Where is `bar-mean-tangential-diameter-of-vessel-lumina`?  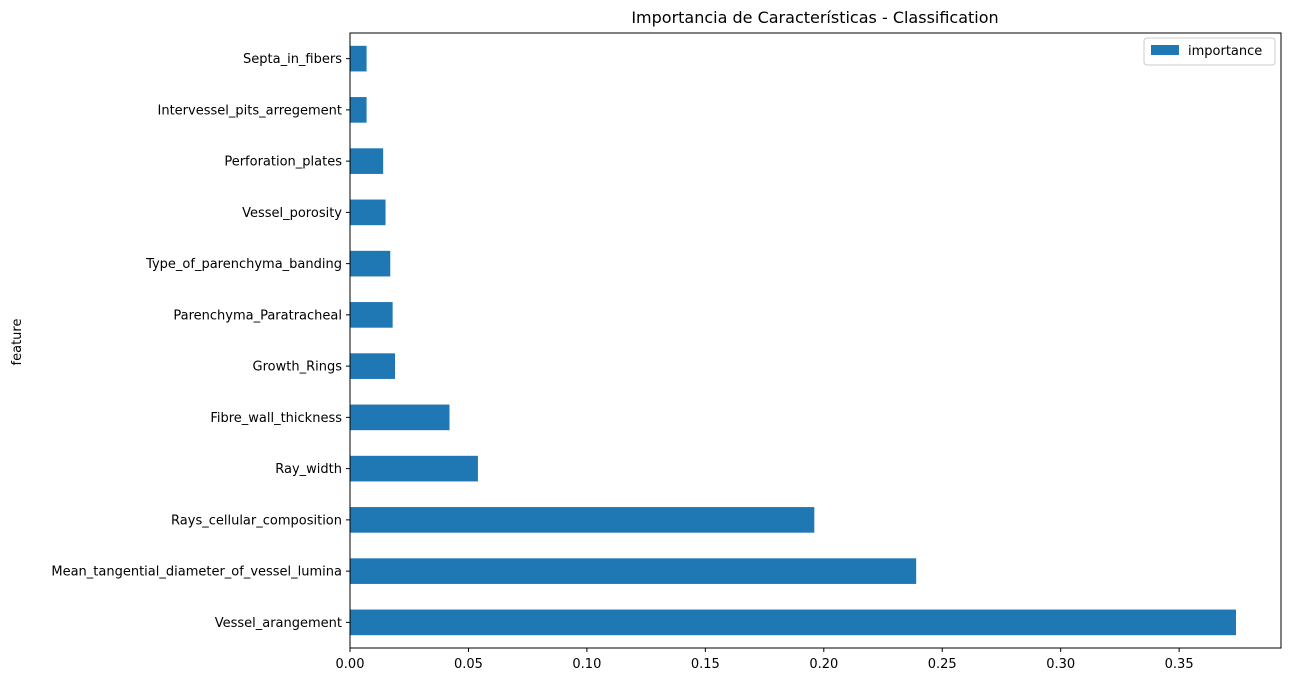
bar-mean-tangential-diameter-of-vessel-lumina is located at coordinates (633, 571).